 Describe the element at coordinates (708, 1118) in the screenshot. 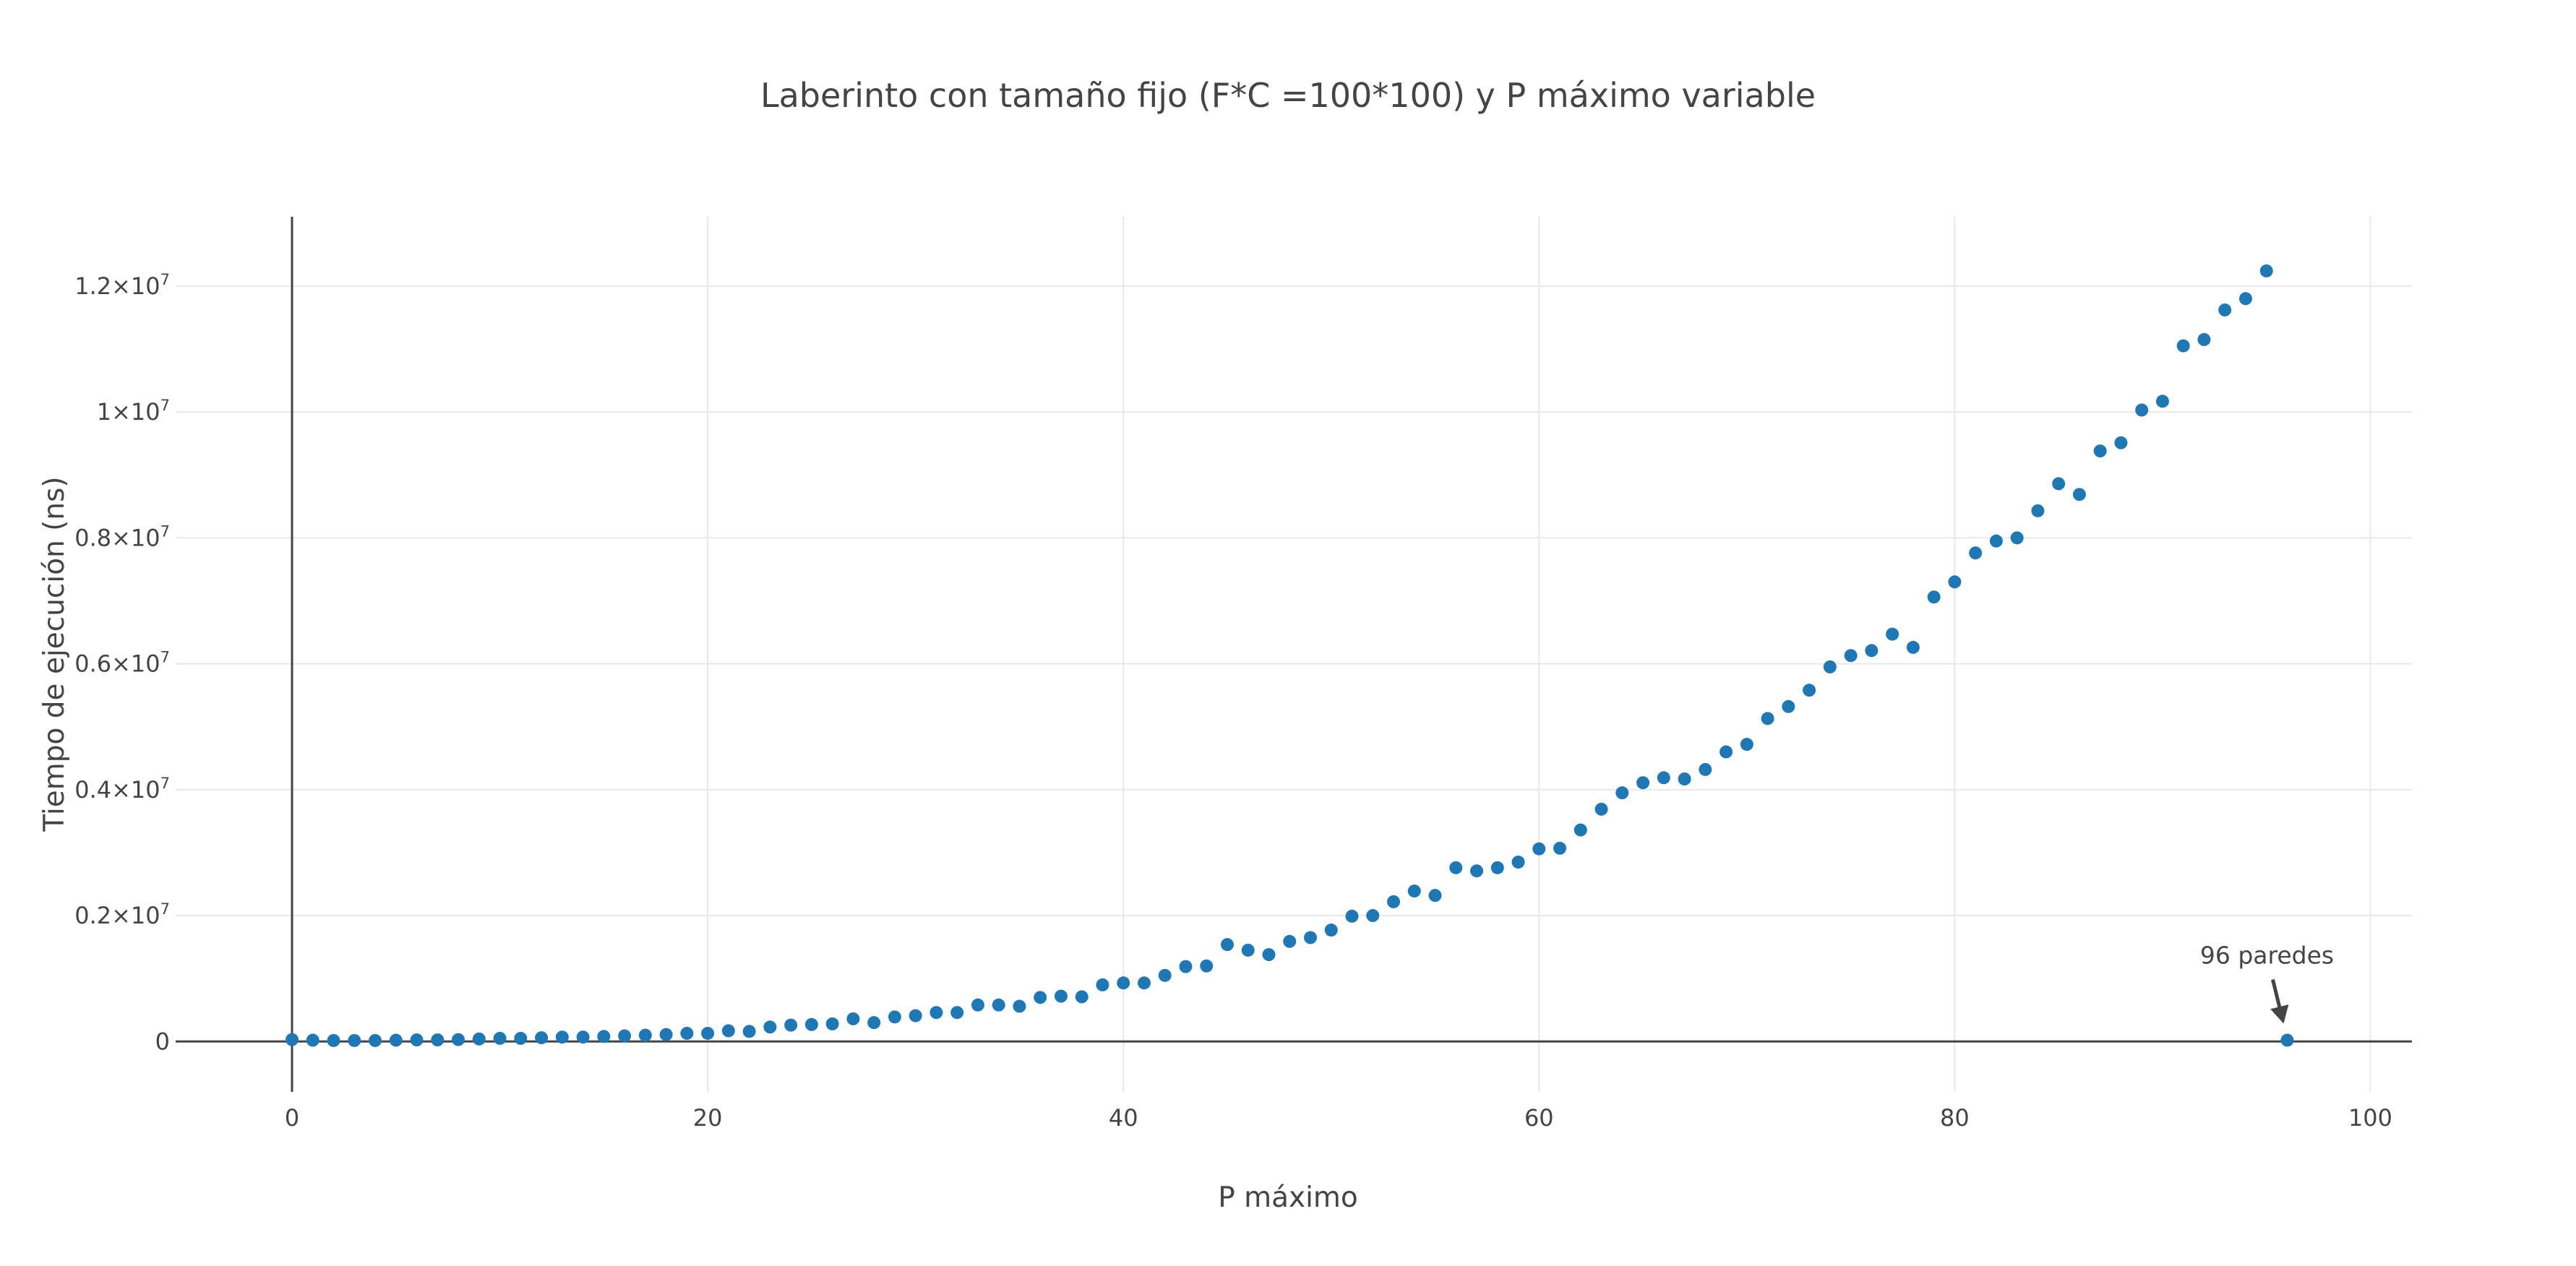

I see `x-tick-label: 20` at that location.